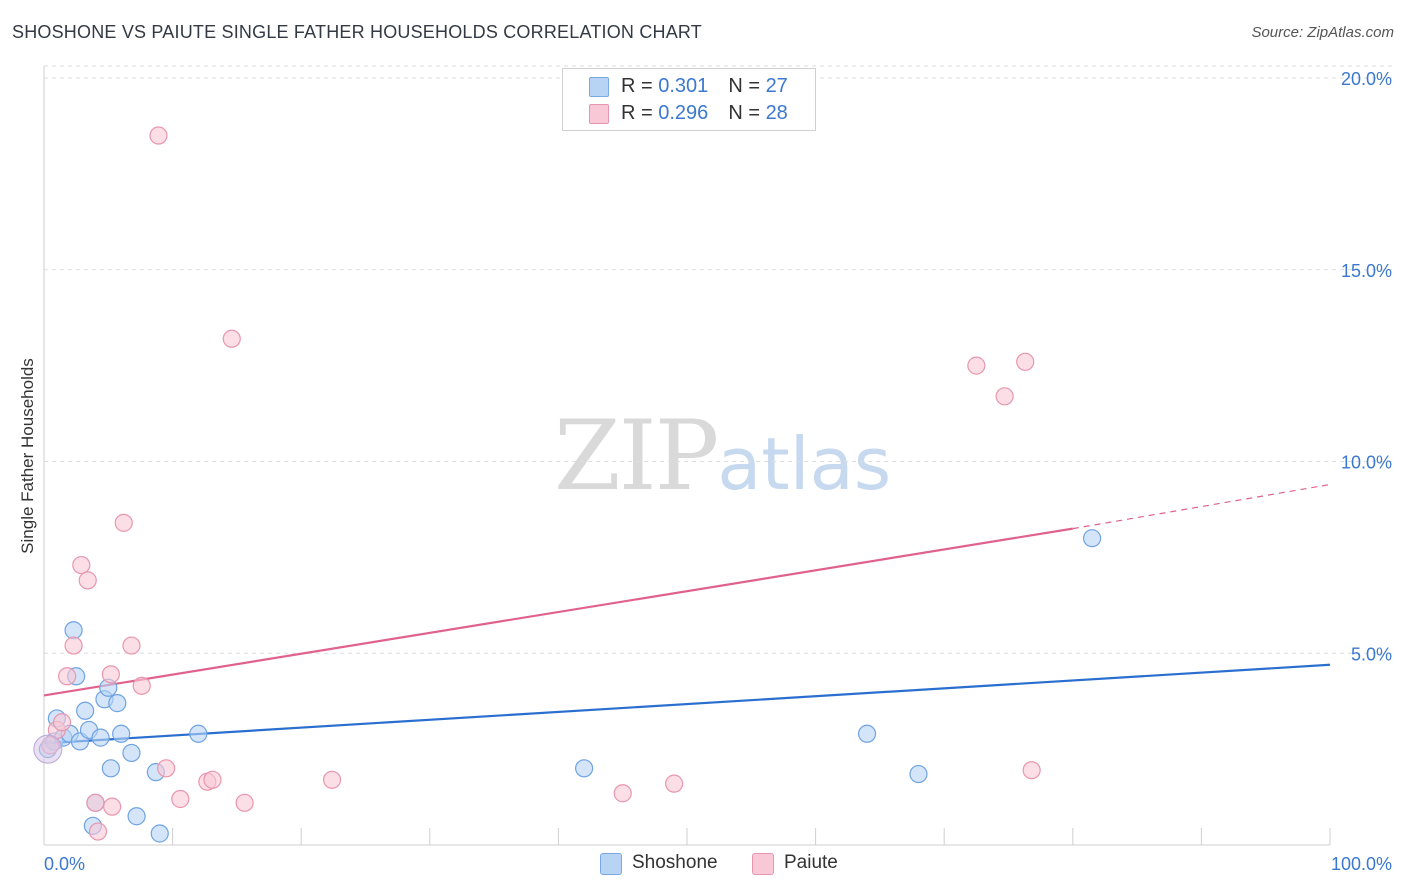  What do you see at coordinates (64, 864) in the screenshot?
I see `x-tick-label: 0.0%` at bounding box center [64, 864].